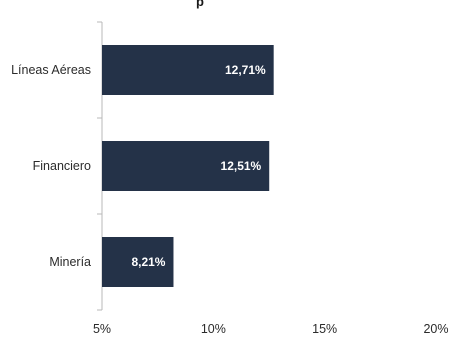 This screenshot has height=339, width=451. What do you see at coordinates (435, 329) in the screenshot?
I see `x-tick-label: 20%` at bounding box center [435, 329].